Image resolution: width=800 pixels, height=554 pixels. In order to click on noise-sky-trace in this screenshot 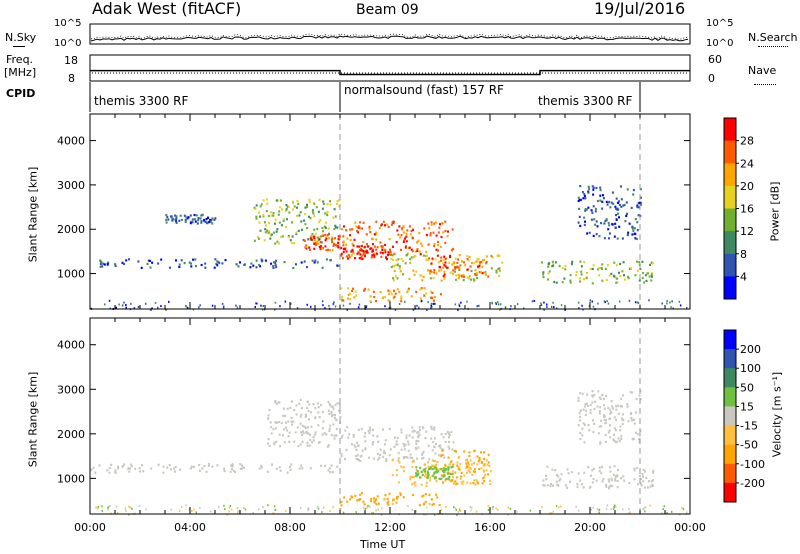, I will do `click(389, 38)`.